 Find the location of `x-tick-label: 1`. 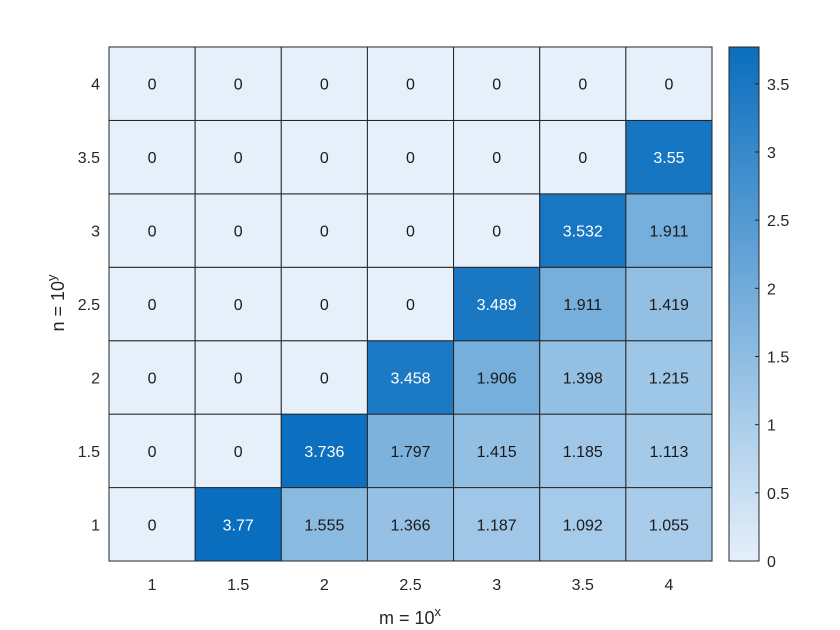

x-tick-label: 1 is located at coordinates (152, 585).